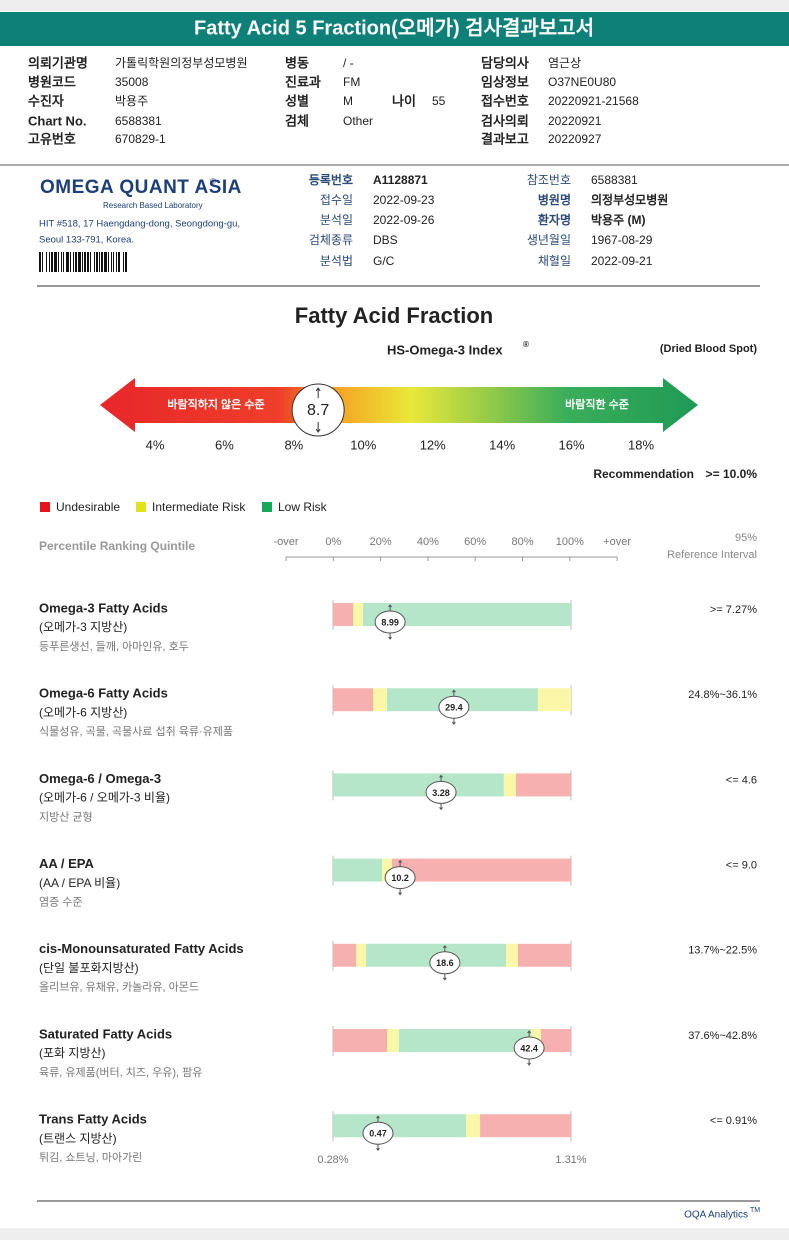 The width and height of the screenshot is (789, 1240). Describe the element at coordinates (199, 507) in the screenshot. I see `legend-label: Intermediate Risk` at that location.